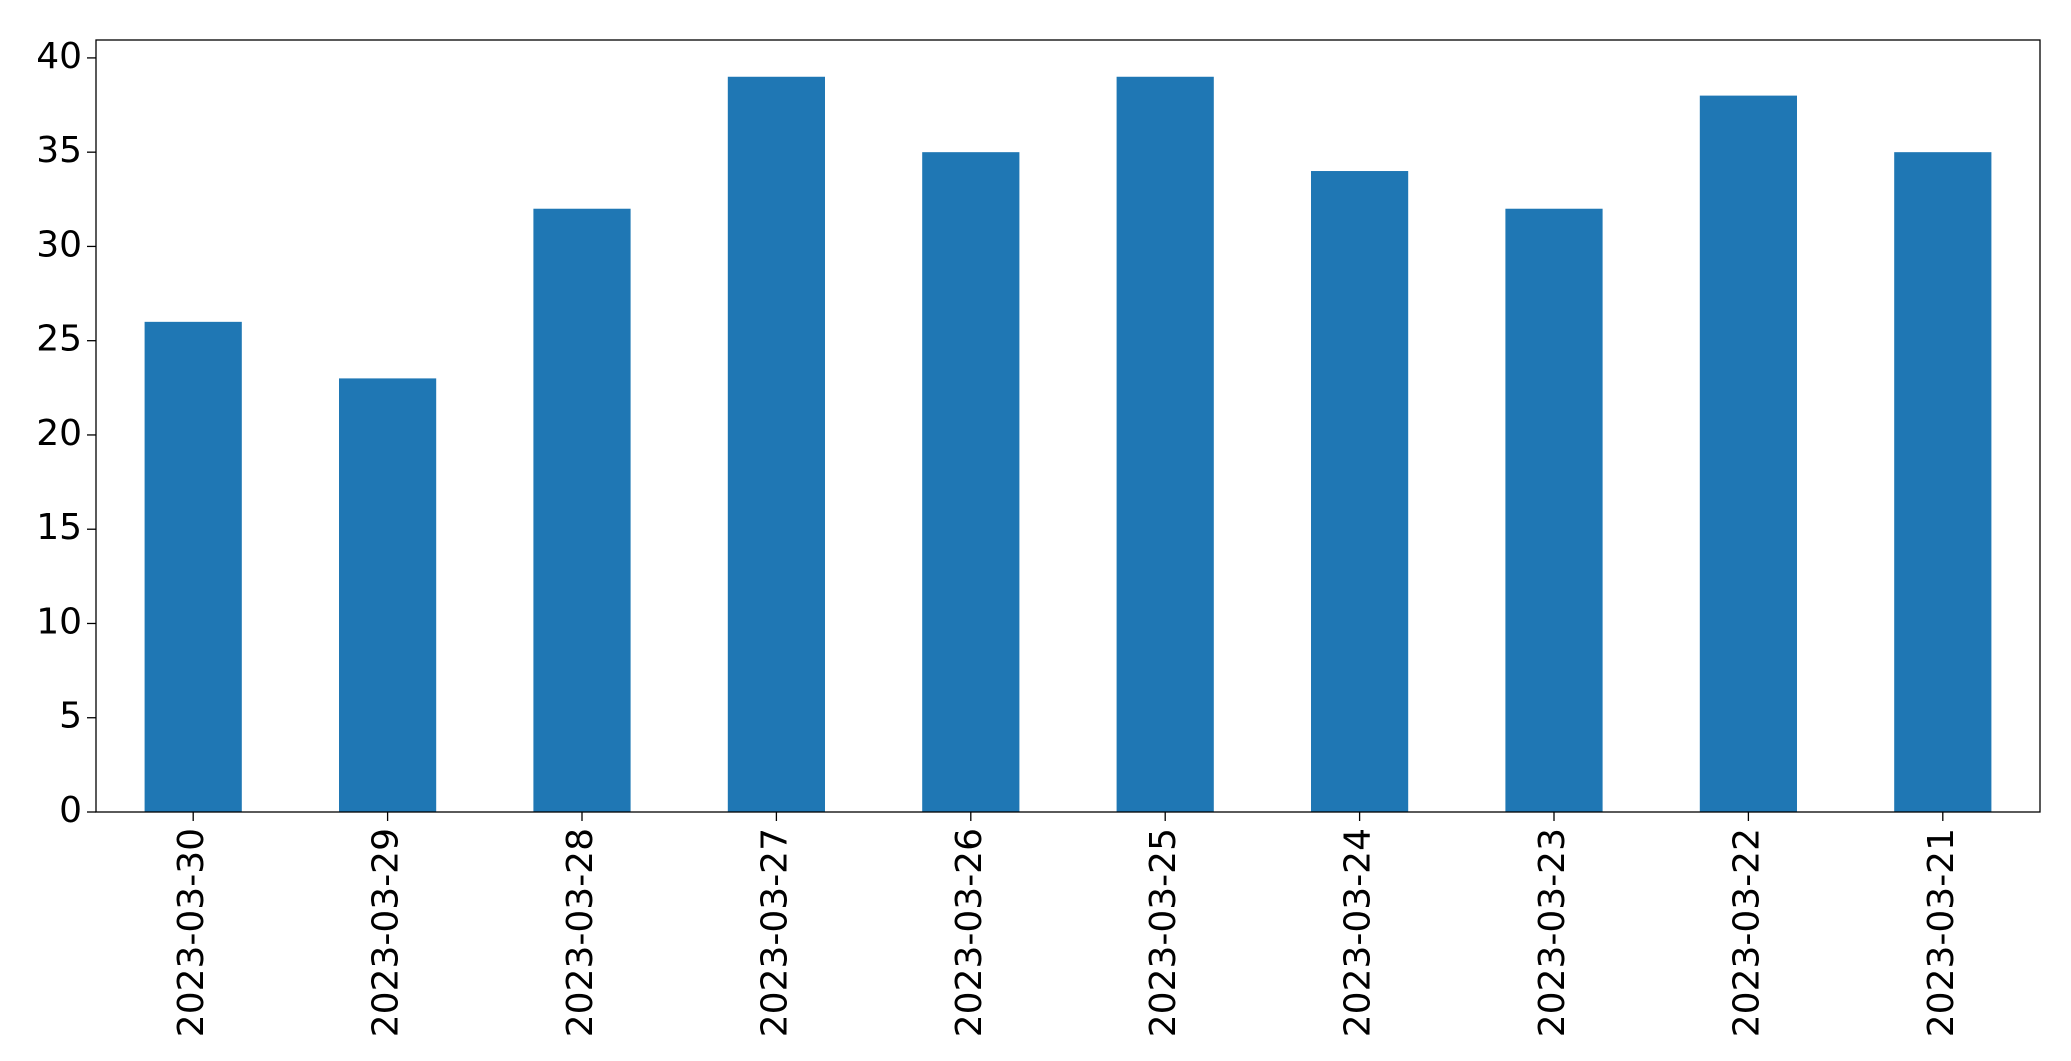 This screenshot has width=2071, height=1061. I want to click on y-tick-label: 35, so click(59, 150).